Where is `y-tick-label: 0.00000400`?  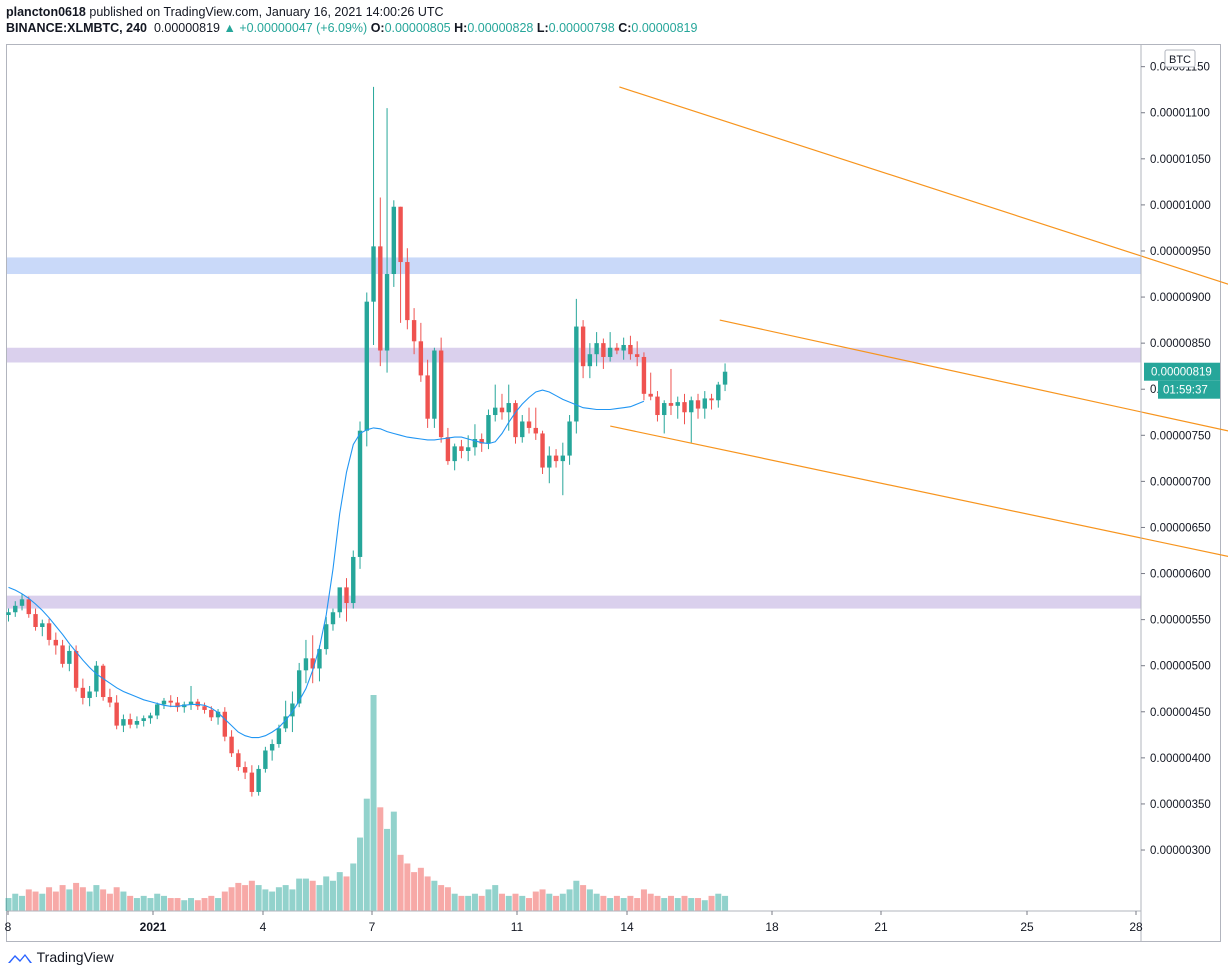
y-tick-label: 0.00000400 is located at coordinates (1180, 759).